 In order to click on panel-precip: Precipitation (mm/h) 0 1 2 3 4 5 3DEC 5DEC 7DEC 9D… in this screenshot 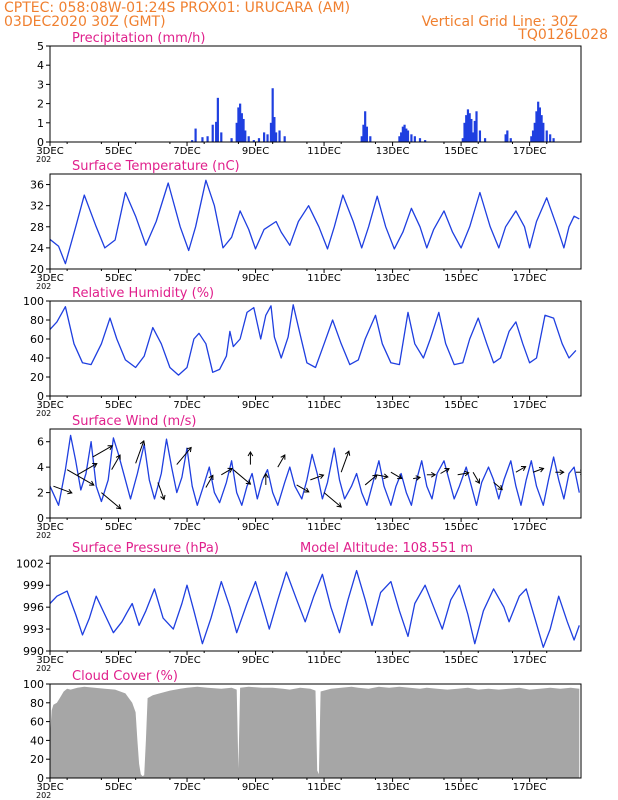, I will do `click(309, 97)`.